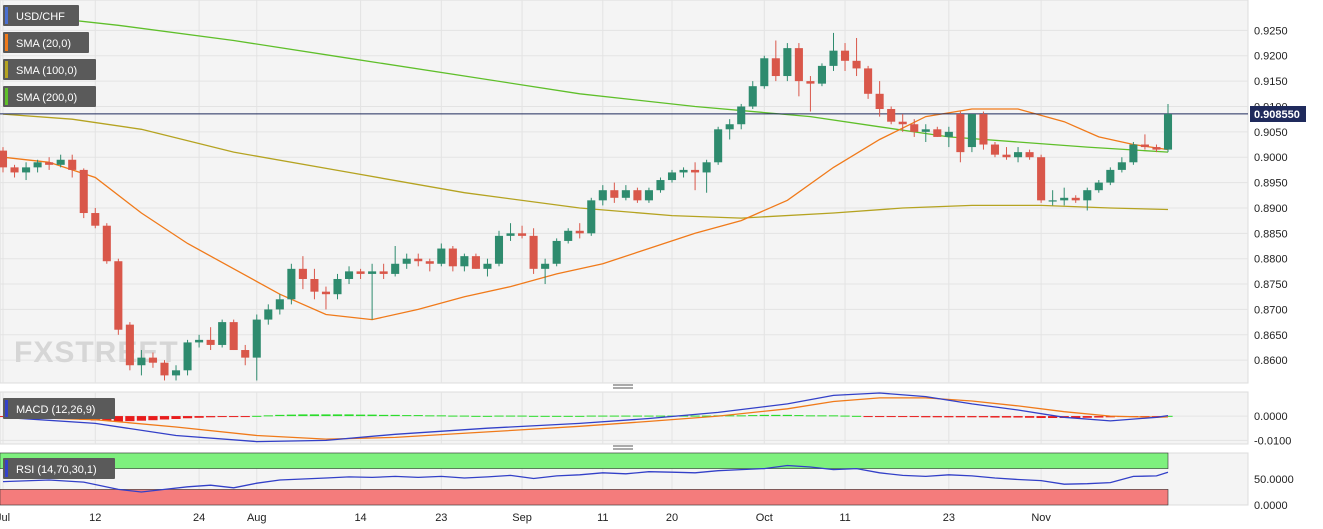 This screenshot has width=1323, height=529. I want to click on price-tick-label: 0.8850, so click(1271, 234).